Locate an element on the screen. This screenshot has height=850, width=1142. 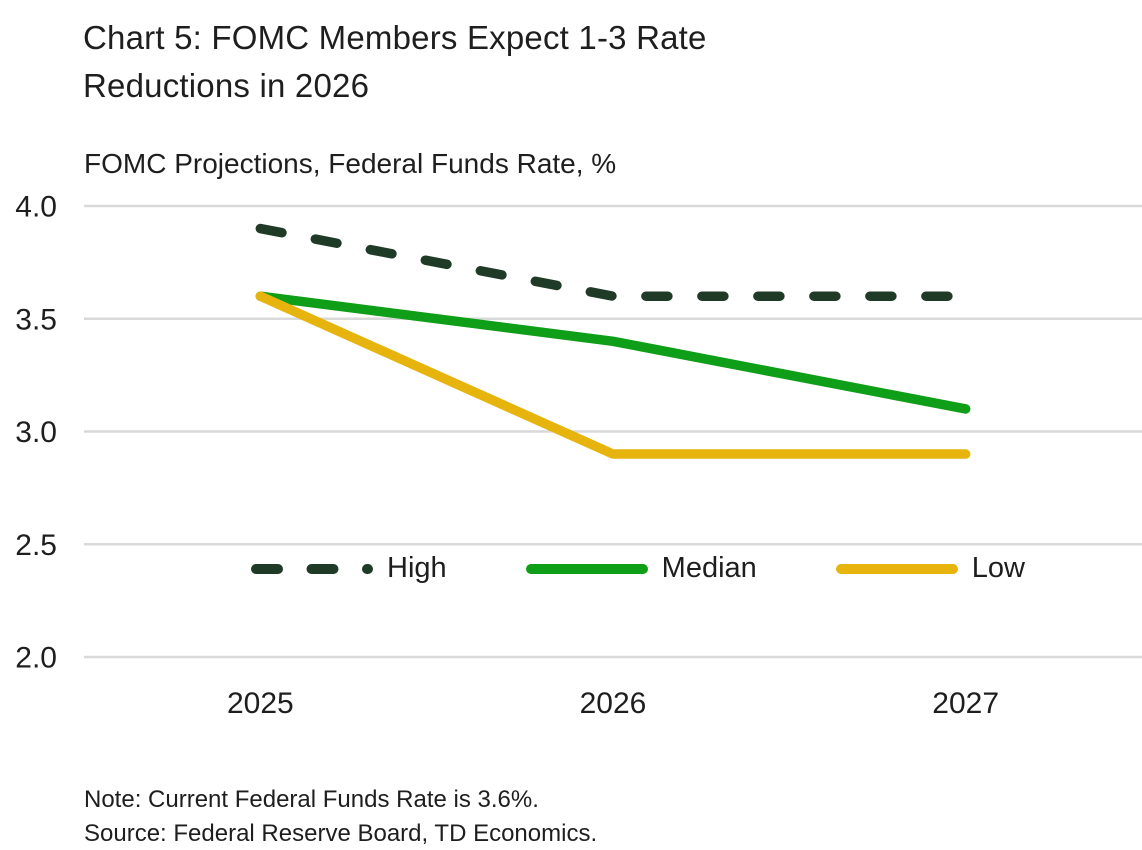
legend-item-low: Low is located at coordinates (930, 568).